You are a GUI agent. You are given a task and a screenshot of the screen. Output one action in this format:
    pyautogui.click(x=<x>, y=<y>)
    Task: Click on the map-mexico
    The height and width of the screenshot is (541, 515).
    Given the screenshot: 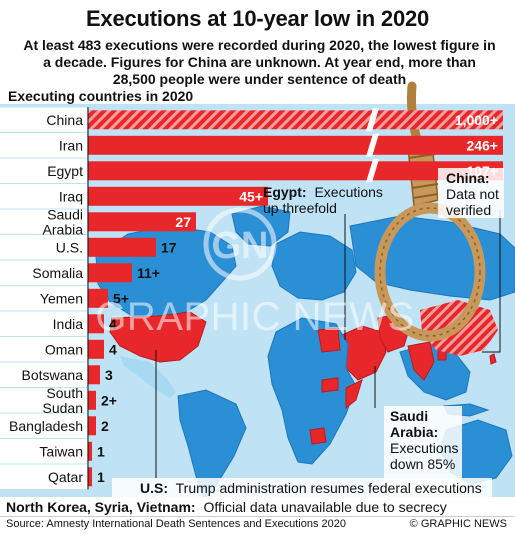 What is the action you would take?
    pyautogui.click(x=148, y=377)
    